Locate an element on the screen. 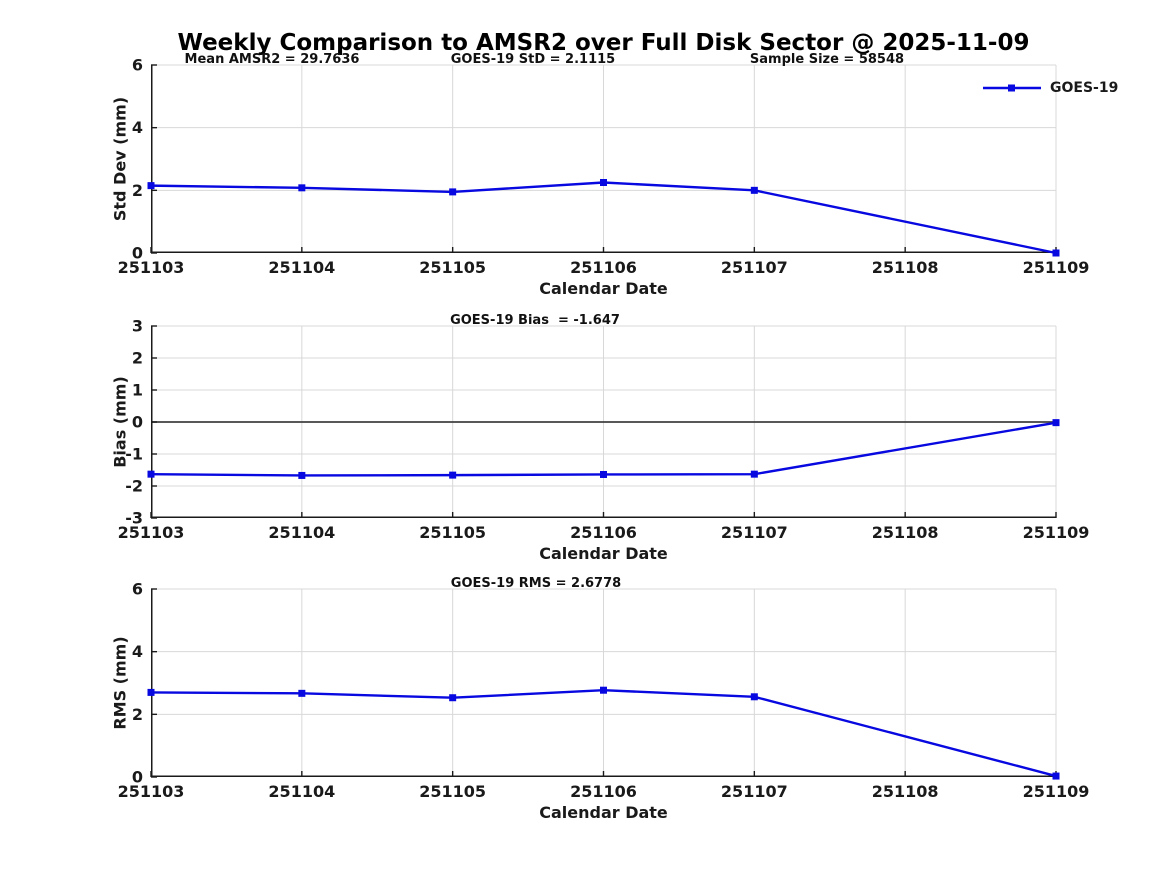 The width and height of the screenshot is (1167, 875). y-axis-label-rms: RMS (mm) is located at coordinates (120, 683).